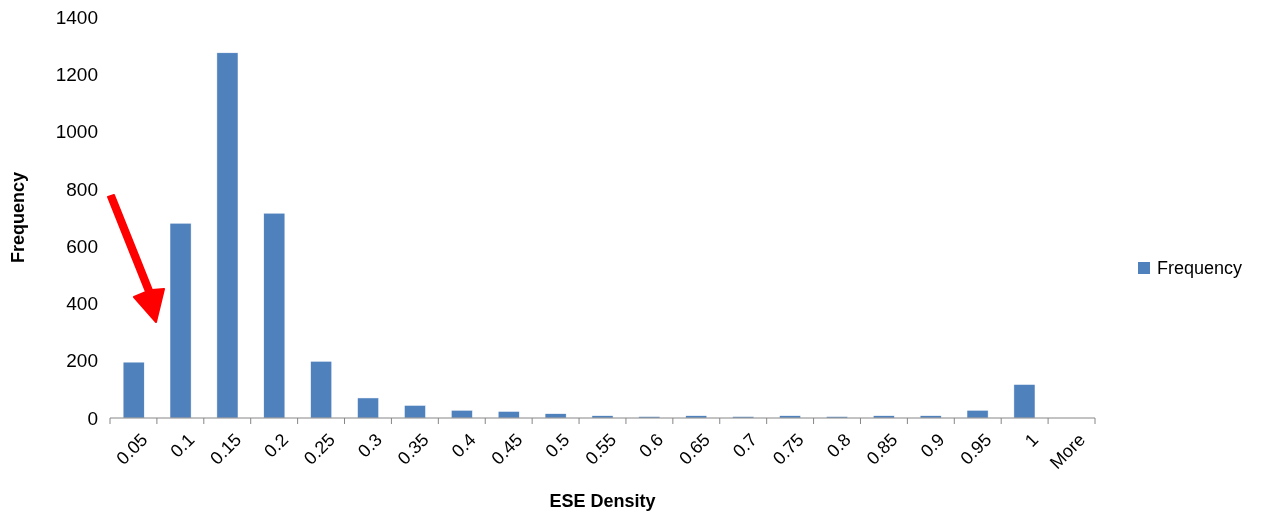  I want to click on x-tick-label: 0.5, so click(557, 445).